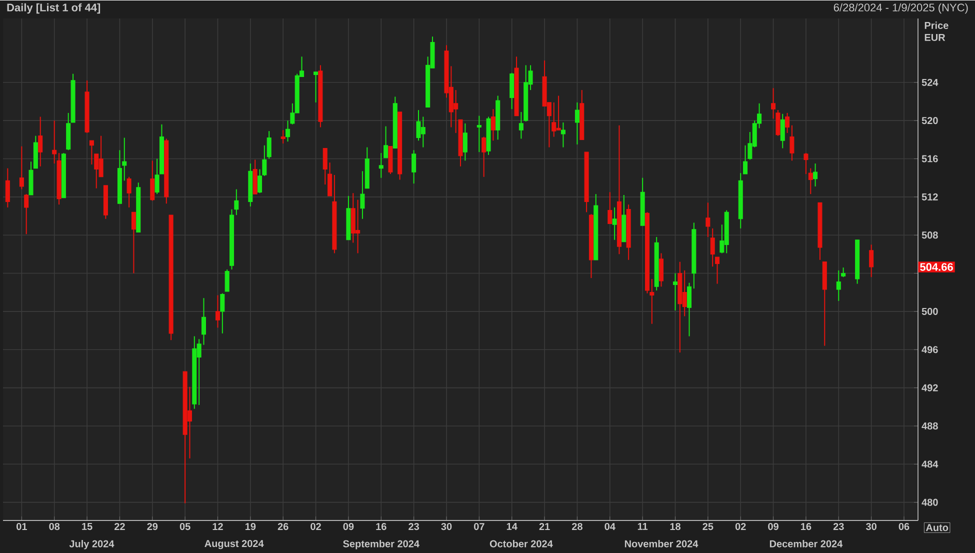 This screenshot has width=975, height=553. Describe the element at coordinates (930, 464) in the screenshot. I see `y-tick-label: 484` at that location.